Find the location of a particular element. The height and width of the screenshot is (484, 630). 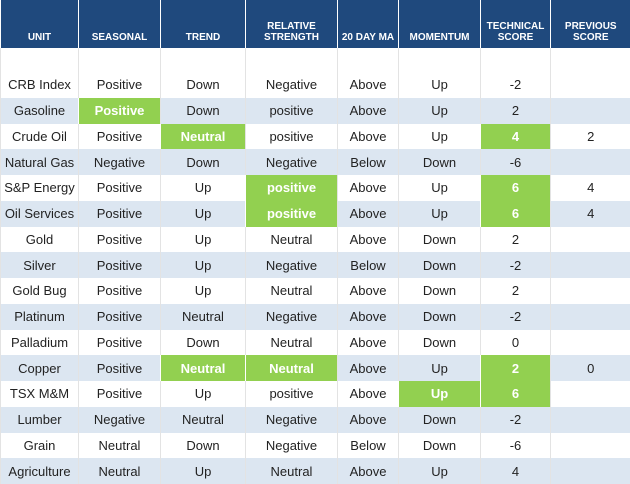

table-row: Lumber Negative Neutral Negative Above Down -2 is located at coordinates (315, 419).